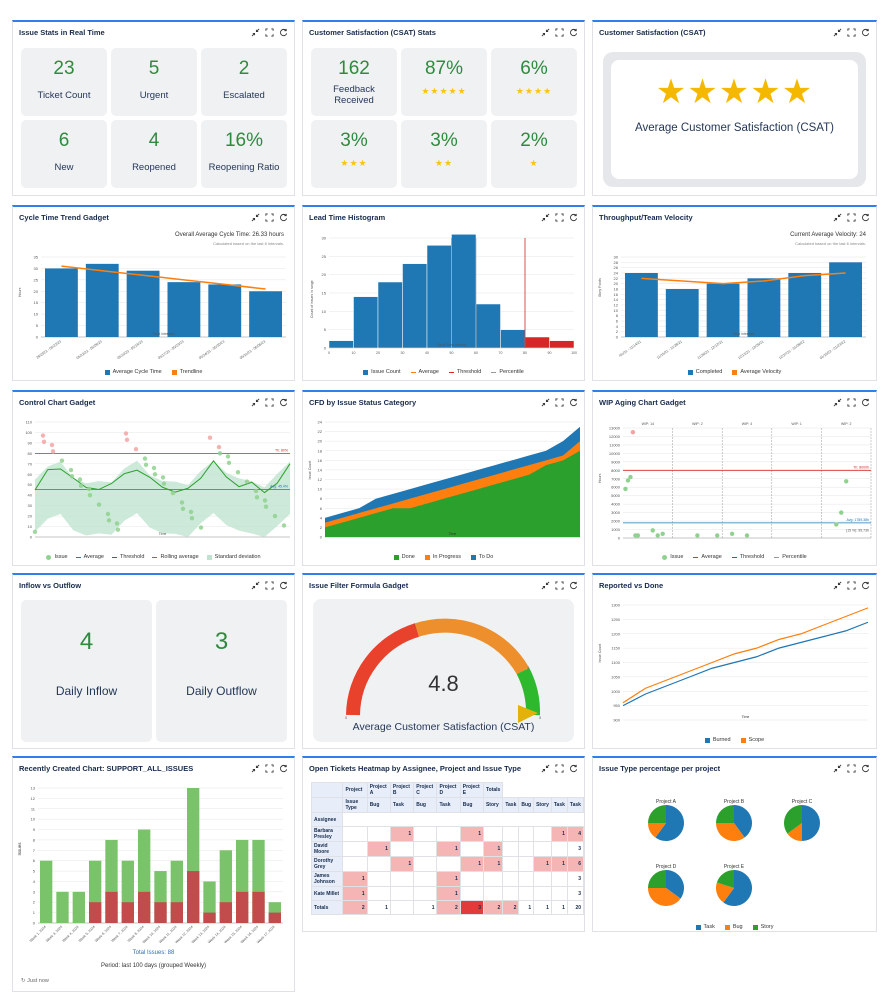 The width and height of the screenshot is (892, 999). I want to click on x-axis-label: Time, so click(163, 534).